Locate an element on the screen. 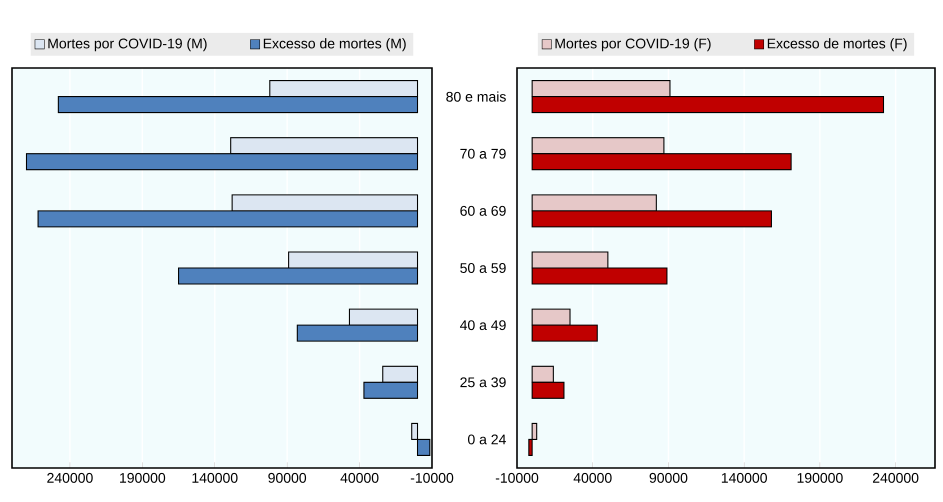  legend-label: Excesso de mortes (F) is located at coordinates (837, 45).